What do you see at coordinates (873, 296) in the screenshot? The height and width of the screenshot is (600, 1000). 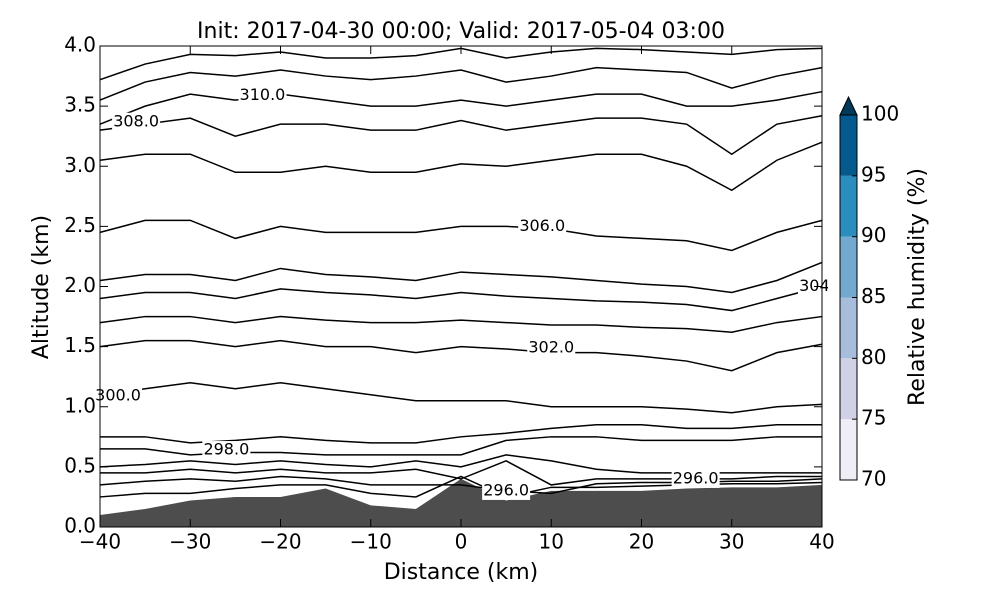 I see `colorbar-tick-label: 85` at bounding box center [873, 296].